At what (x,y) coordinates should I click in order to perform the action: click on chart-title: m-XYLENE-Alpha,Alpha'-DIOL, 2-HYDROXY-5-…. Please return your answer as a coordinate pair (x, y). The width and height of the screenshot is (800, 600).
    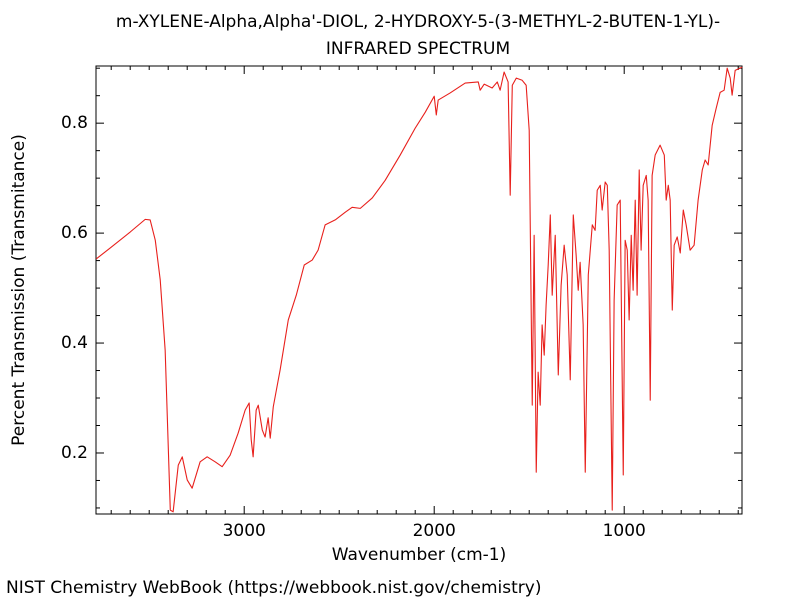
    Looking at the image, I should click on (418, 22).